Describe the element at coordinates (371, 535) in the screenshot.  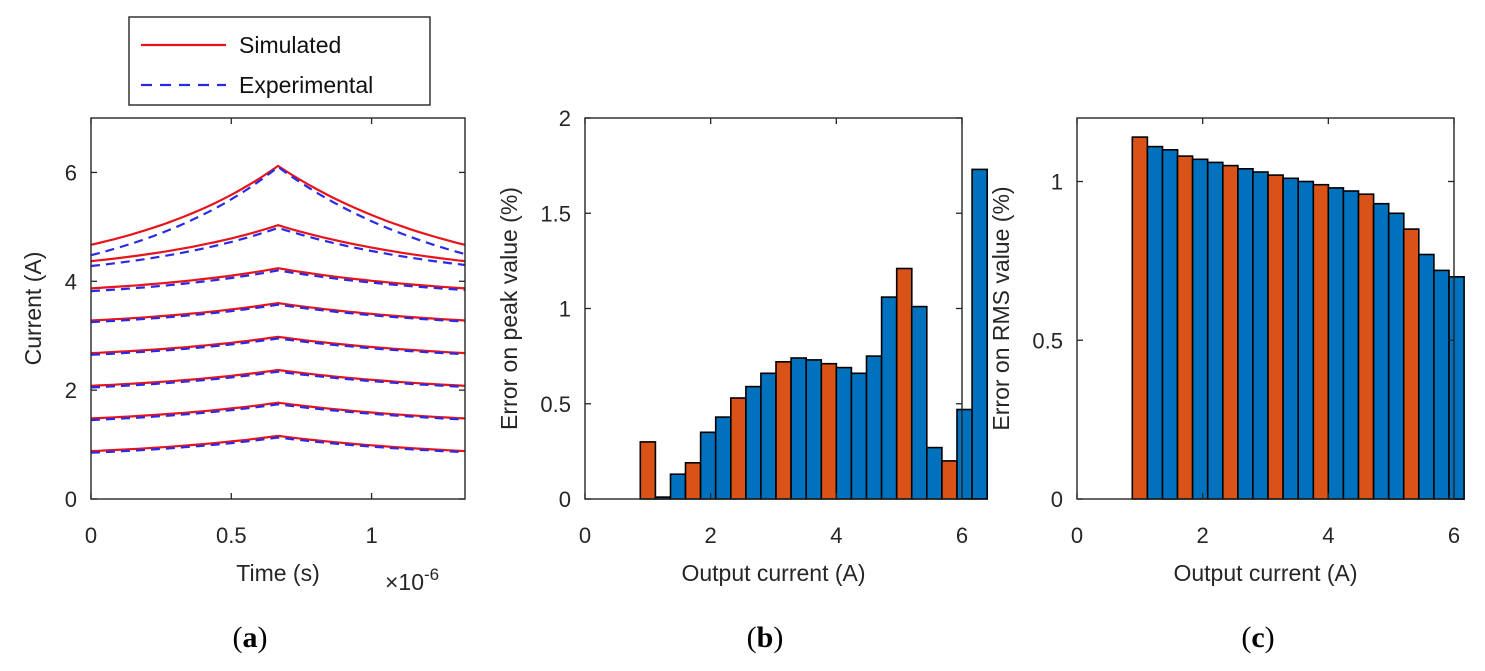
I see `x-tick-label: 1` at that location.